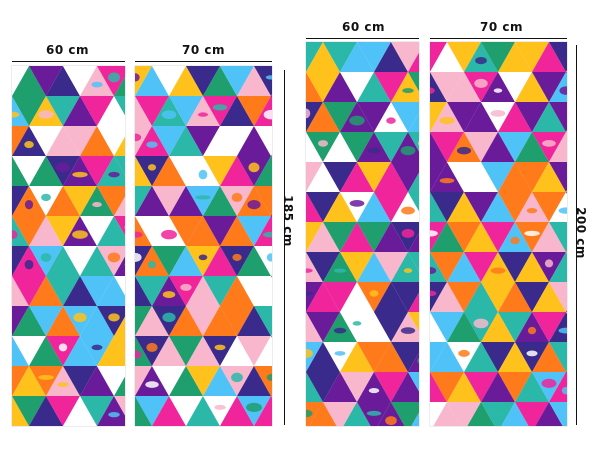  What do you see at coordinates (576, 235) in the screenshot?
I see `set-b-height-line` at bounding box center [576, 235].